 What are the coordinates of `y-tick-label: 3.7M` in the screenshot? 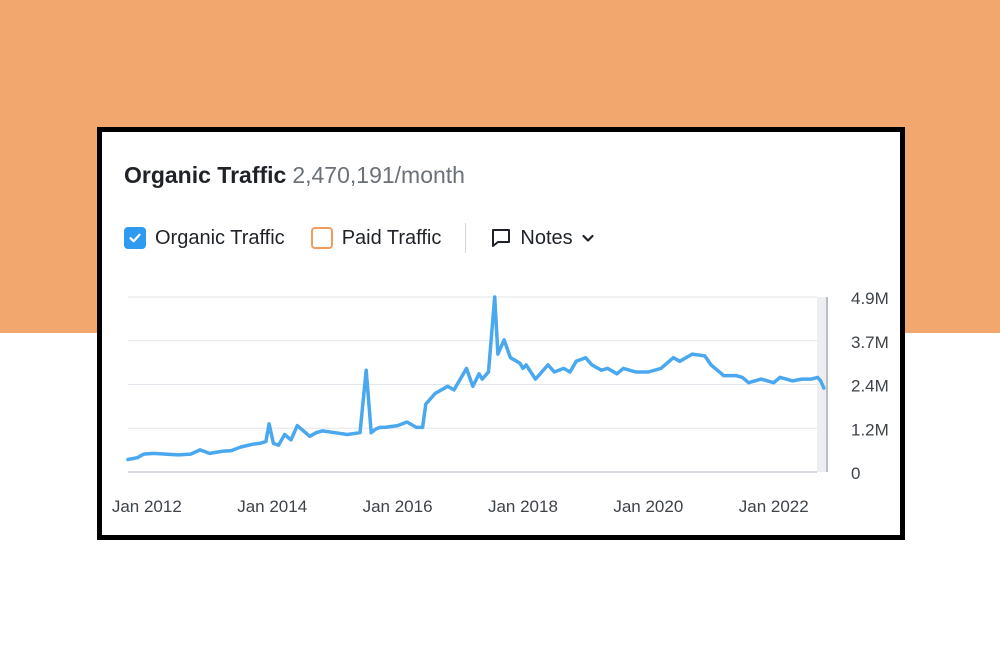 It's located at (870, 342).